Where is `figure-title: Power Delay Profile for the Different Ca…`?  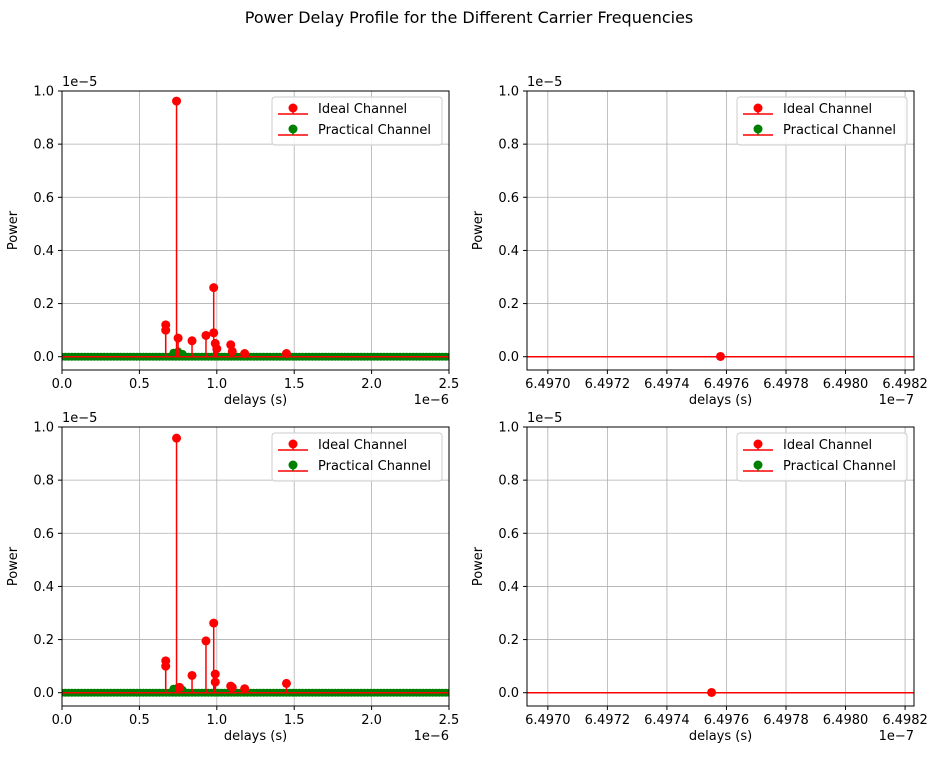
figure-title: Power Delay Profile for the Different Ca… is located at coordinates (469, 17).